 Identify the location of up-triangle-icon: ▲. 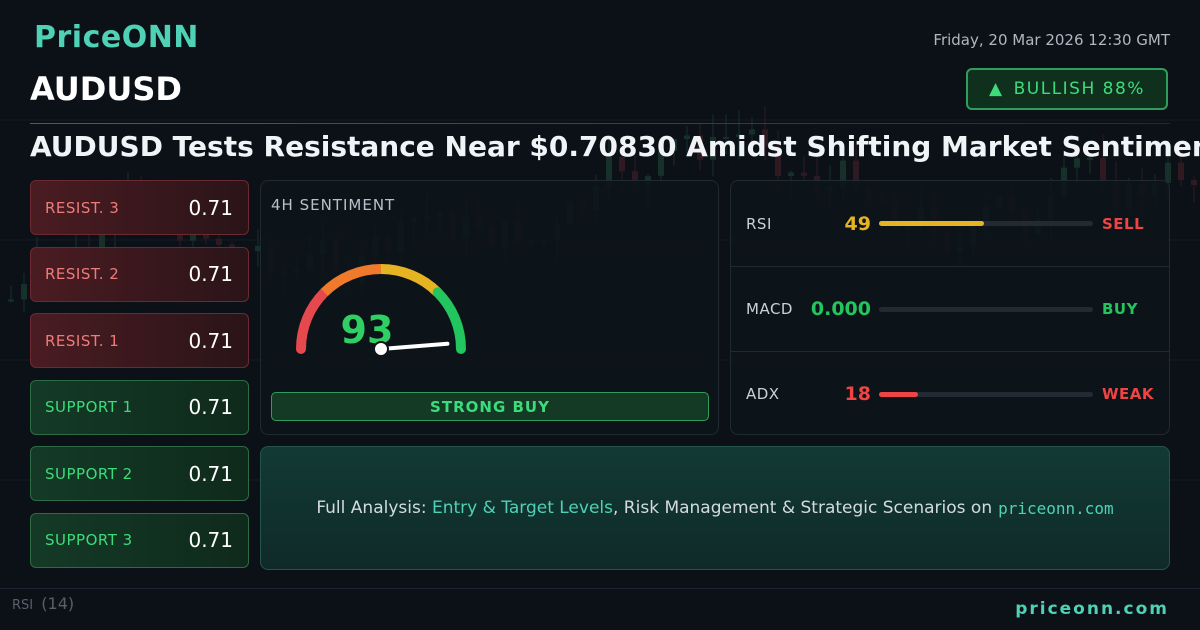
(996, 89).